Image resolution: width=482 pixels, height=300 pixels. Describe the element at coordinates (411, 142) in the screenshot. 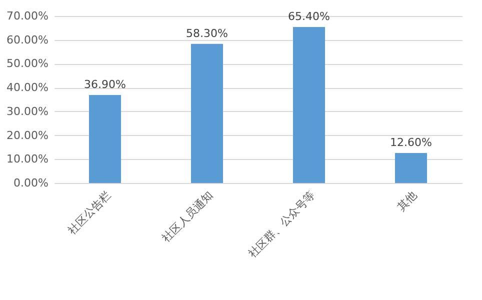

I see `data-label: 12.60%` at that location.